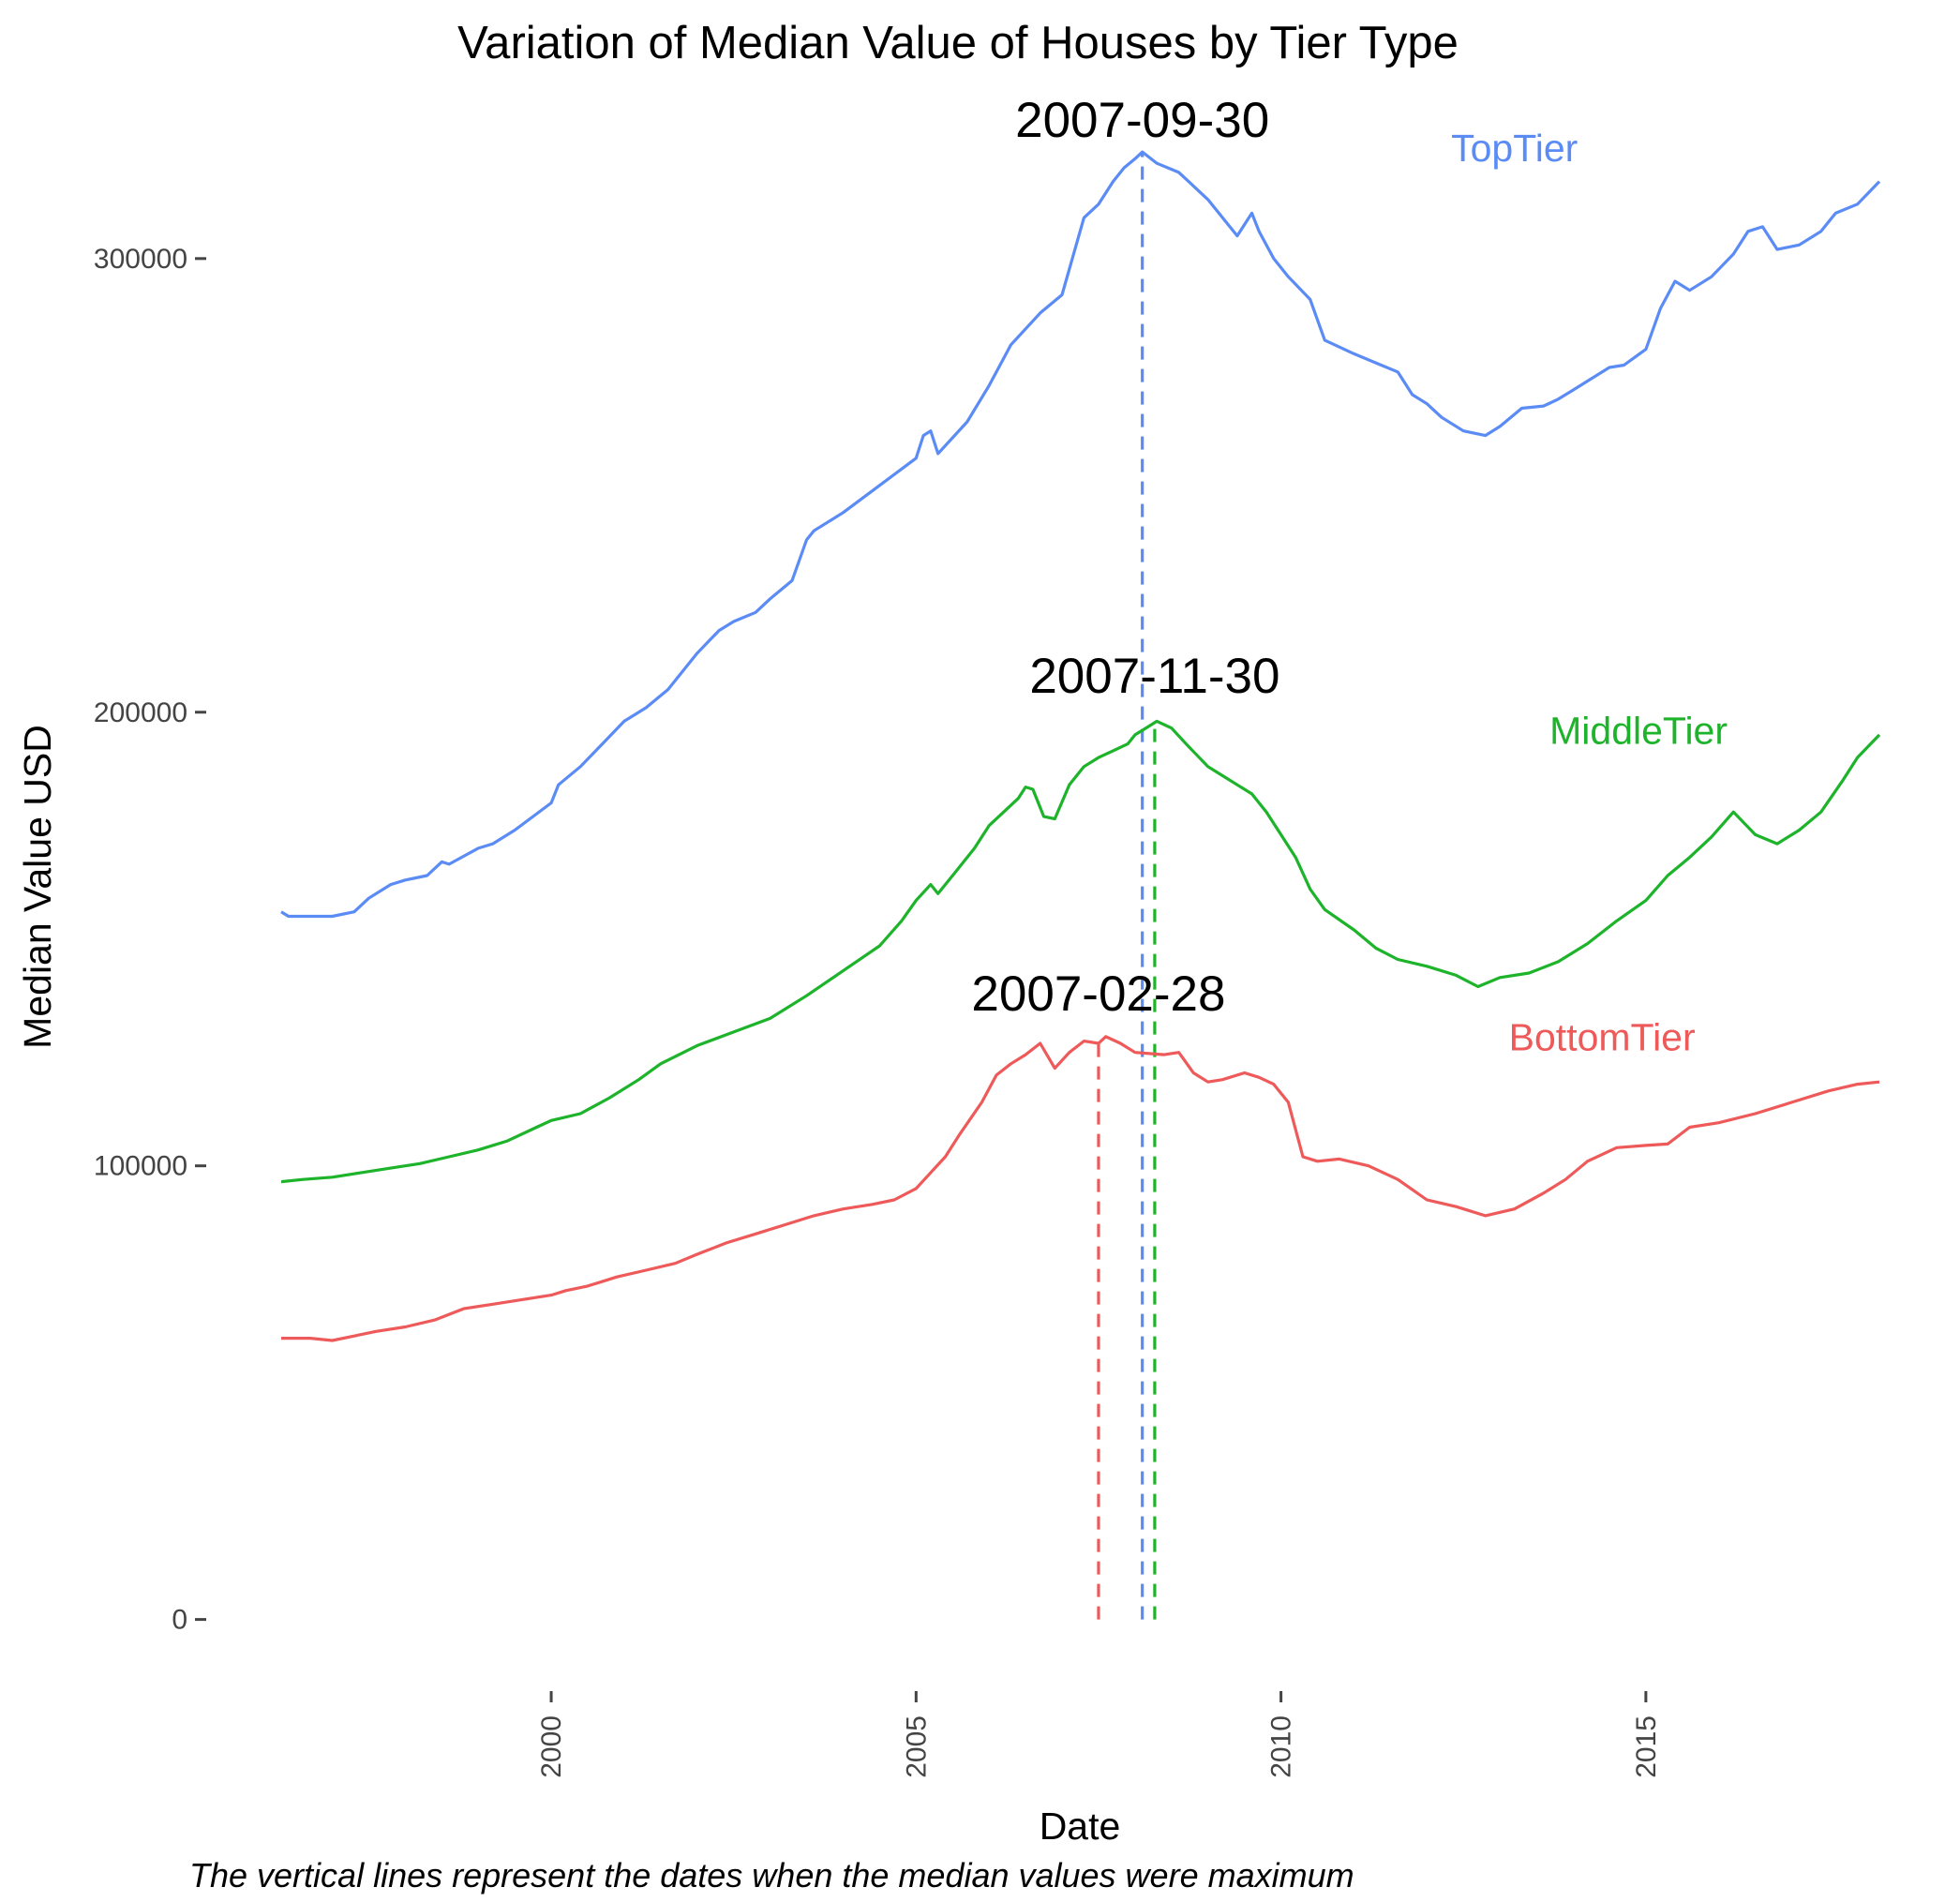 This screenshot has height=1902, width=1960. I want to click on x-axis-title: Date, so click(1081, 1826).